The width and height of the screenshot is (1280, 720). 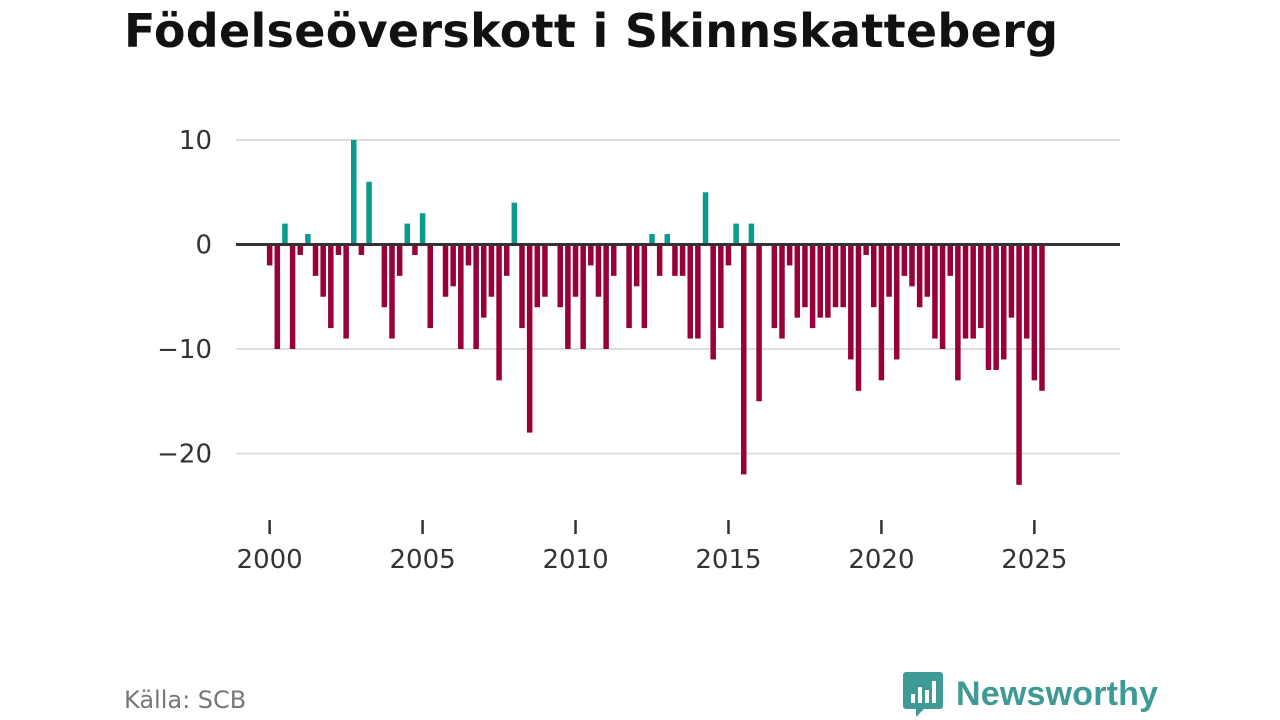 What do you see at coordinates (591, 31) in the screenshot?
I see `chart-title: Födelseöverskott i Skinnskatteberg` at bounding box center [591, 31].